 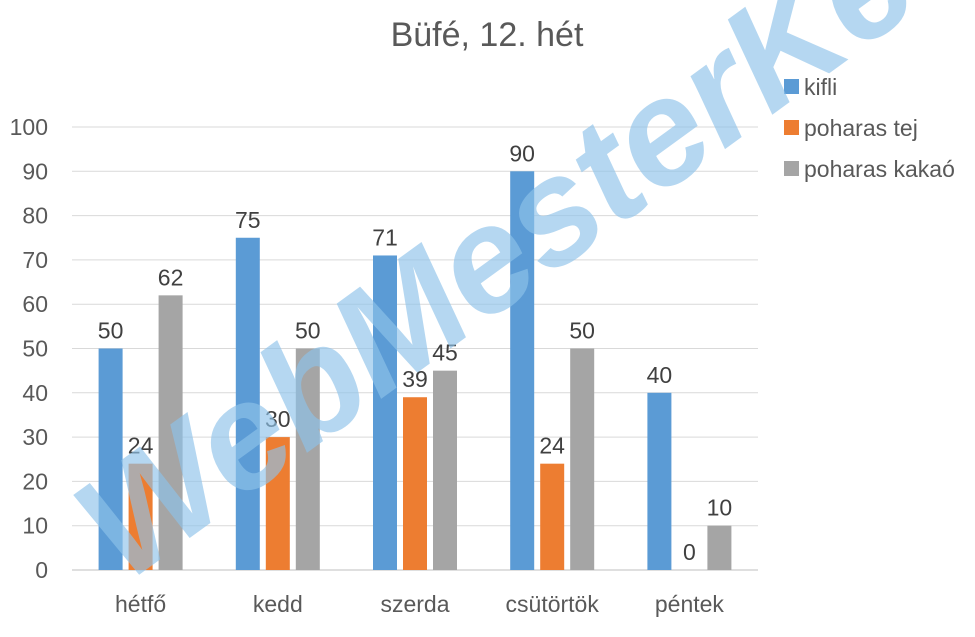 What do you see at coordinates (35, 349) in the screenshot?
I see `y-tick-label: 50` at bounding box center [35, 349].